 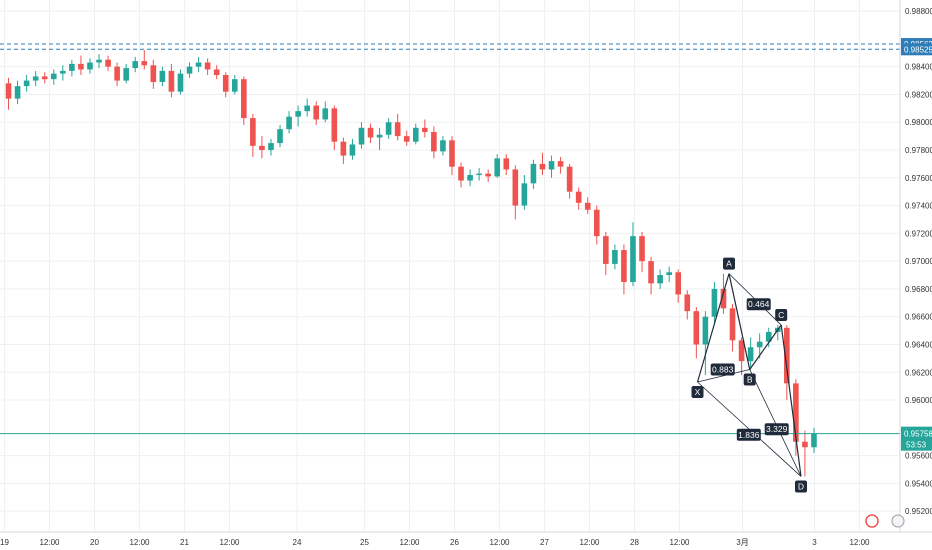 What do you see at coordinates (918, 94) in the screenshot?
I see `y-tick-label: 0.98200` at bounding box center [918, 94].